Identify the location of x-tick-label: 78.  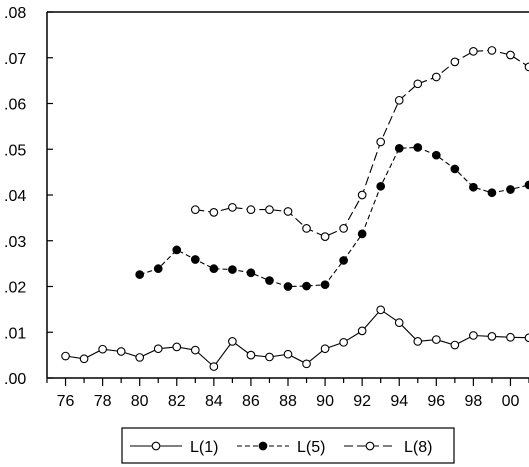
(103, 401).